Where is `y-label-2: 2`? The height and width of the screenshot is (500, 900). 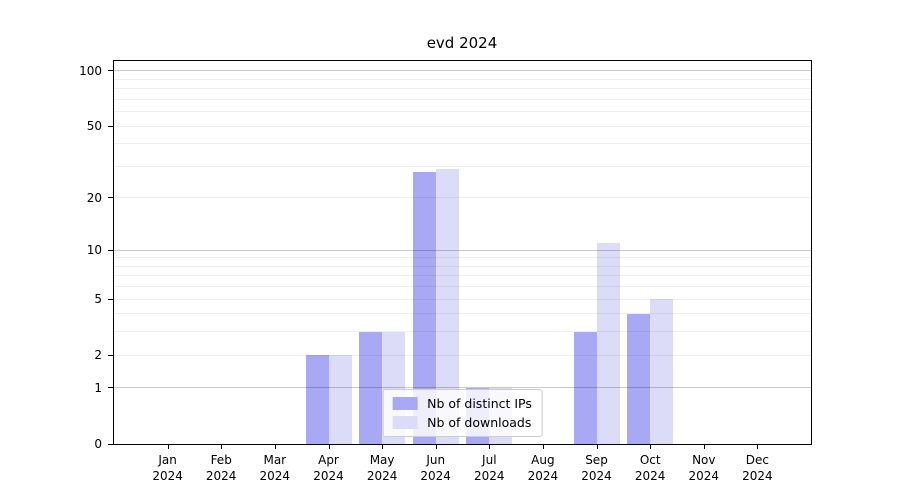 y-label-2: 2 is located at coordinates (98, 355).